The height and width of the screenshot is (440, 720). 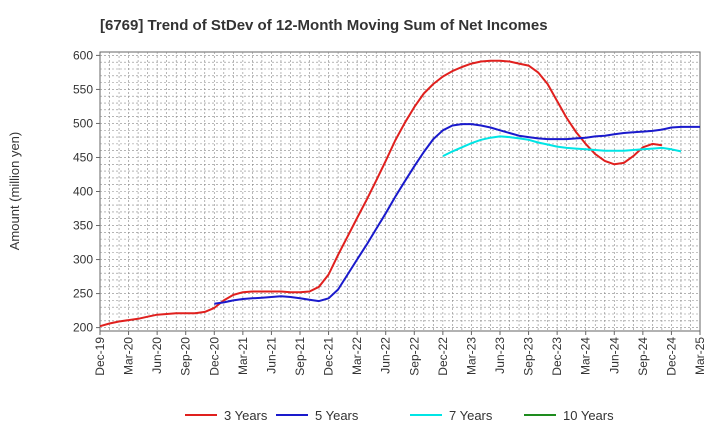 I want to click on legend: 3 Years 5 Years 7 Years 10 Years, so click(x=399, y=415).